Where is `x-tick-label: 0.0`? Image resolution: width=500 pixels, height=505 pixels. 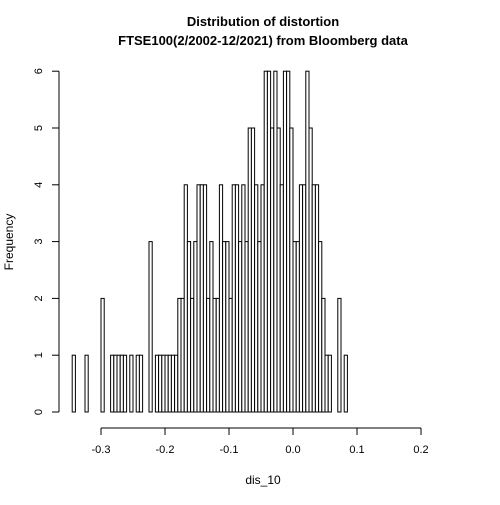
x-tick-label: 0.0 is located at coordinates (292, 450).